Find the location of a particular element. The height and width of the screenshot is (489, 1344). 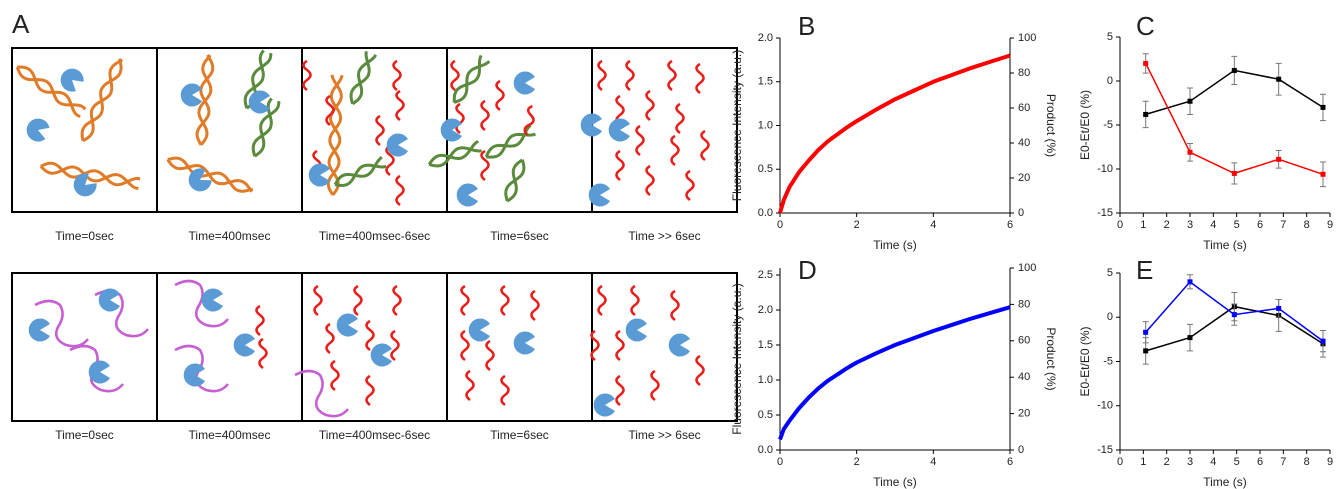

y2-axis-label: Product (%) is located at coordinates (1051, 125).